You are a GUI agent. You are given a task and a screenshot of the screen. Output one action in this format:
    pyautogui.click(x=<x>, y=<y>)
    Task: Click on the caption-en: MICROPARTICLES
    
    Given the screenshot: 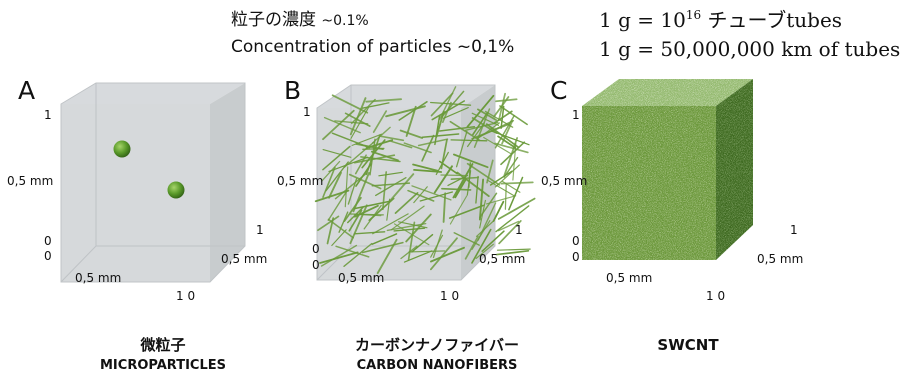 What is the action you would take?
    pyautogui.click(x=163, y=365)
    